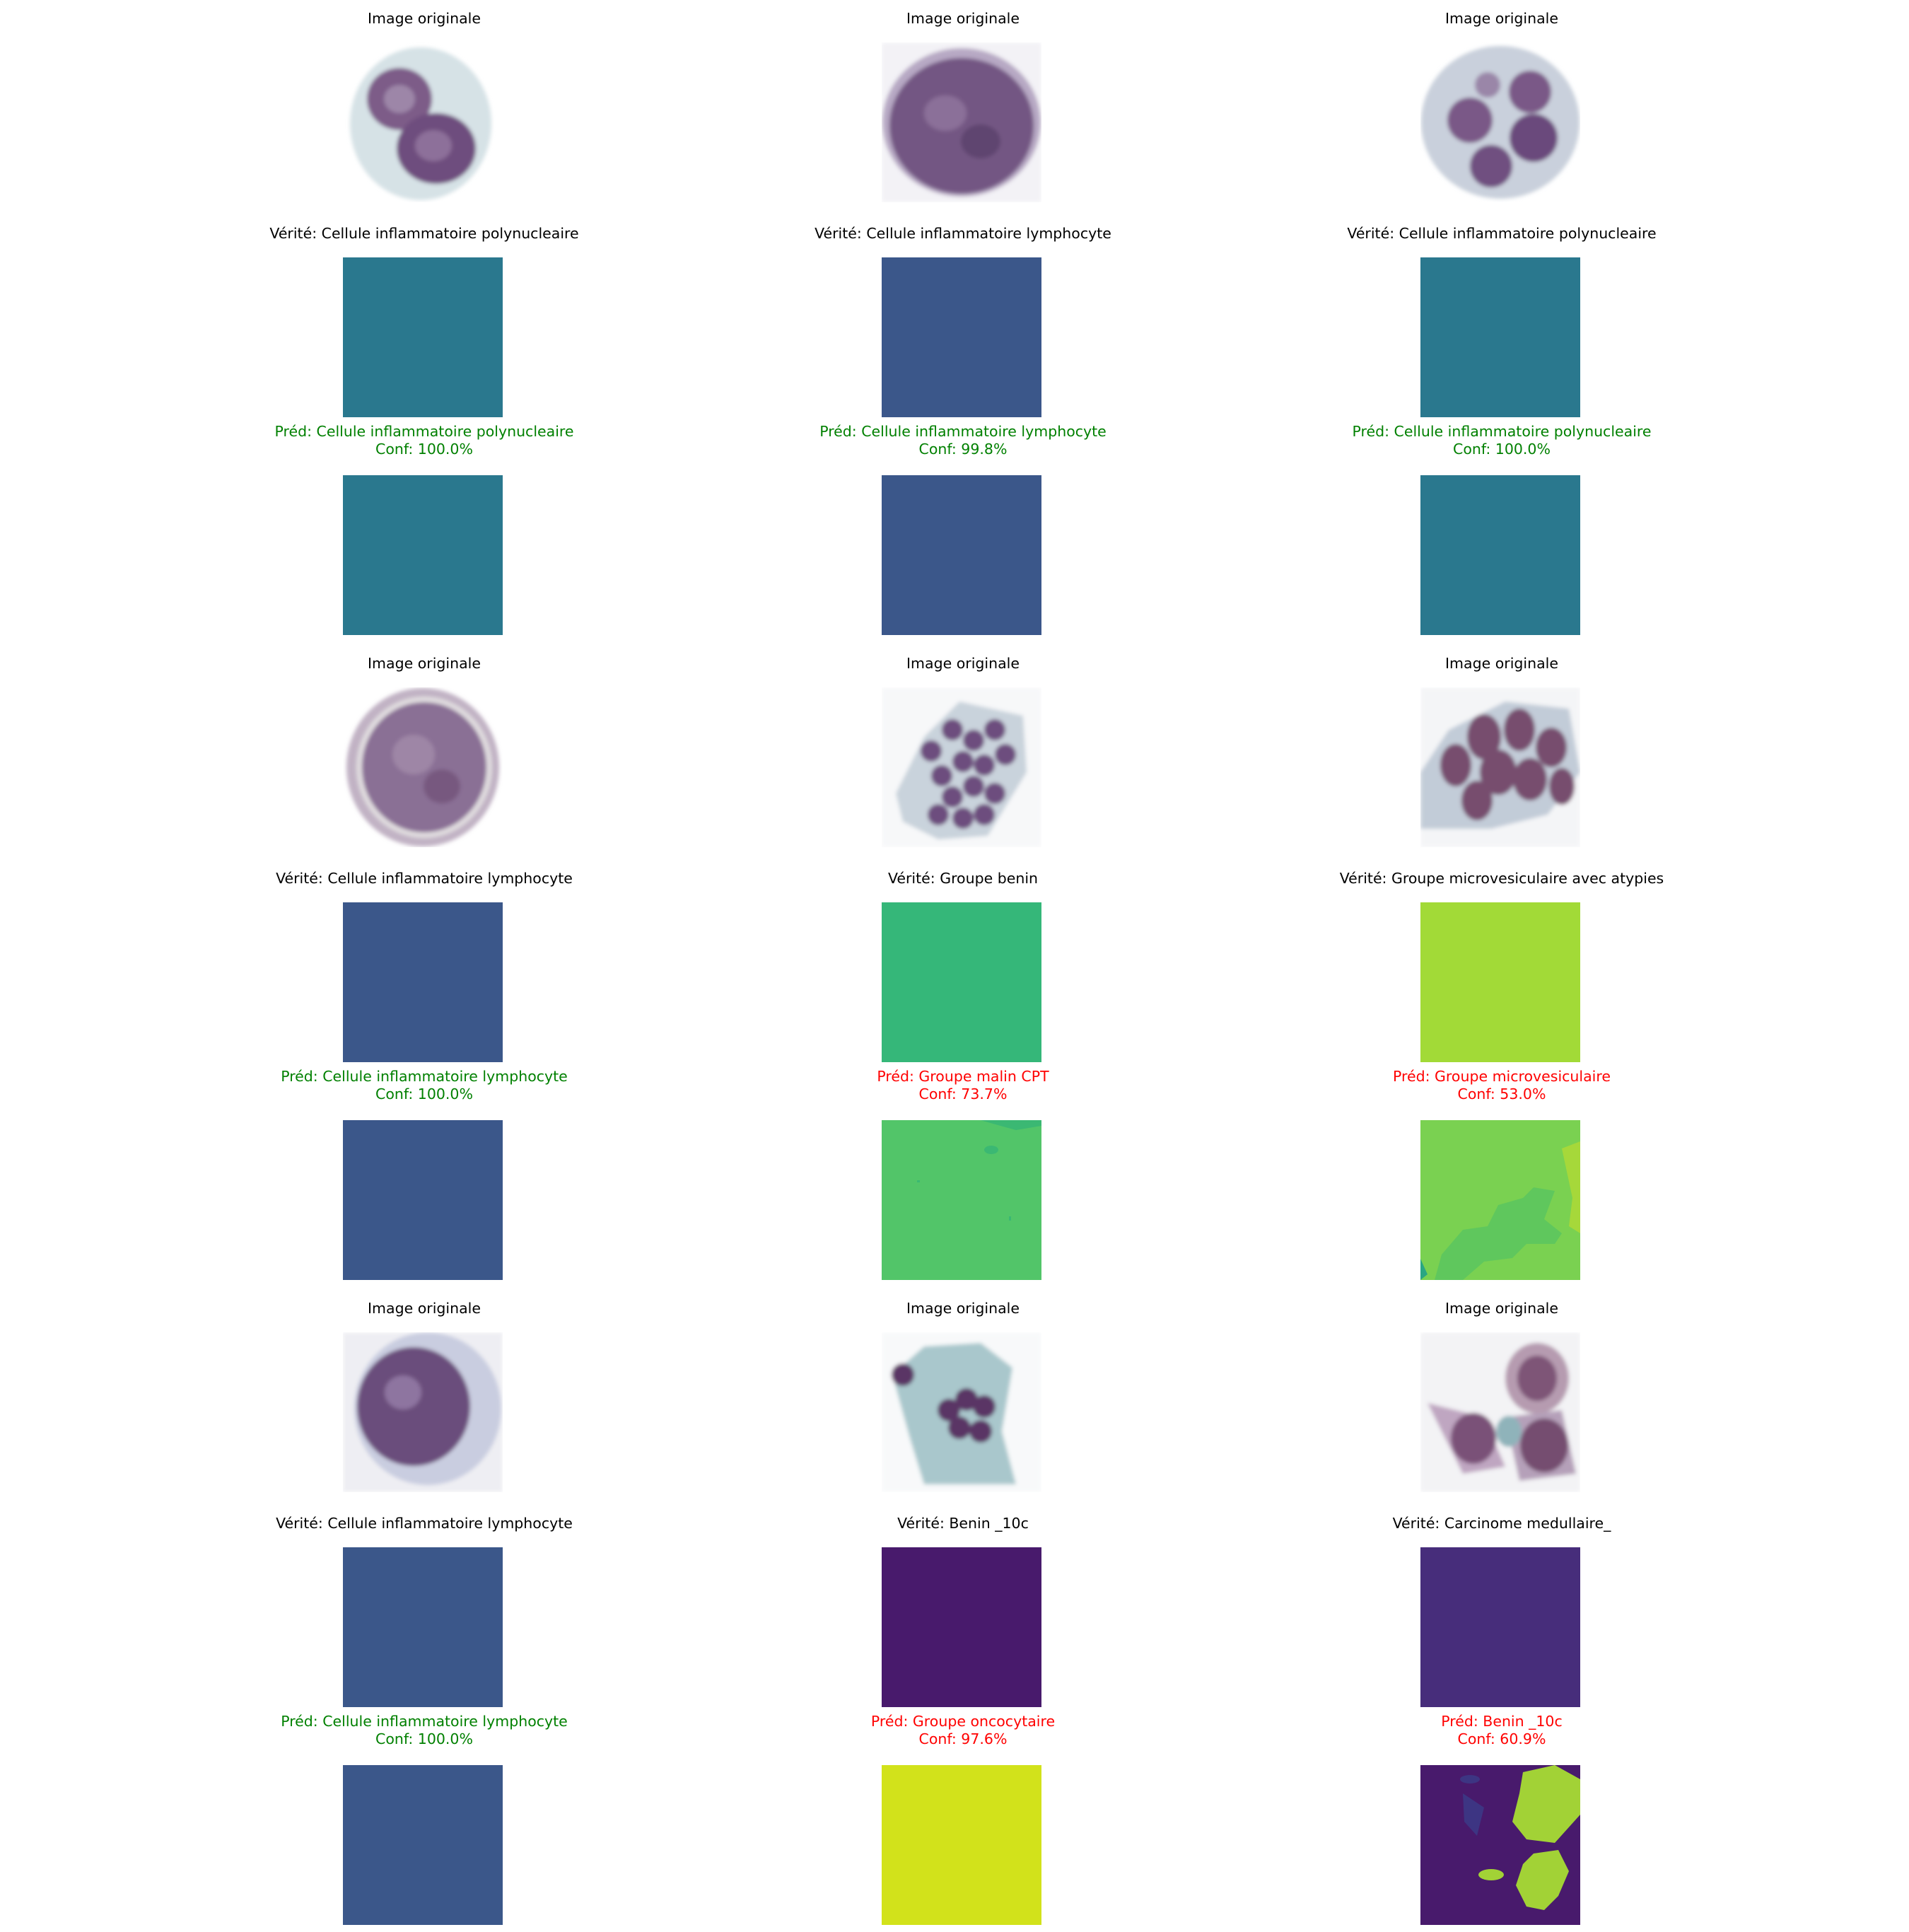 This screenshot has width=1909, height=1932. I want to click on prediction-title: Préd: Benin _10c, so click(1502, 1721).